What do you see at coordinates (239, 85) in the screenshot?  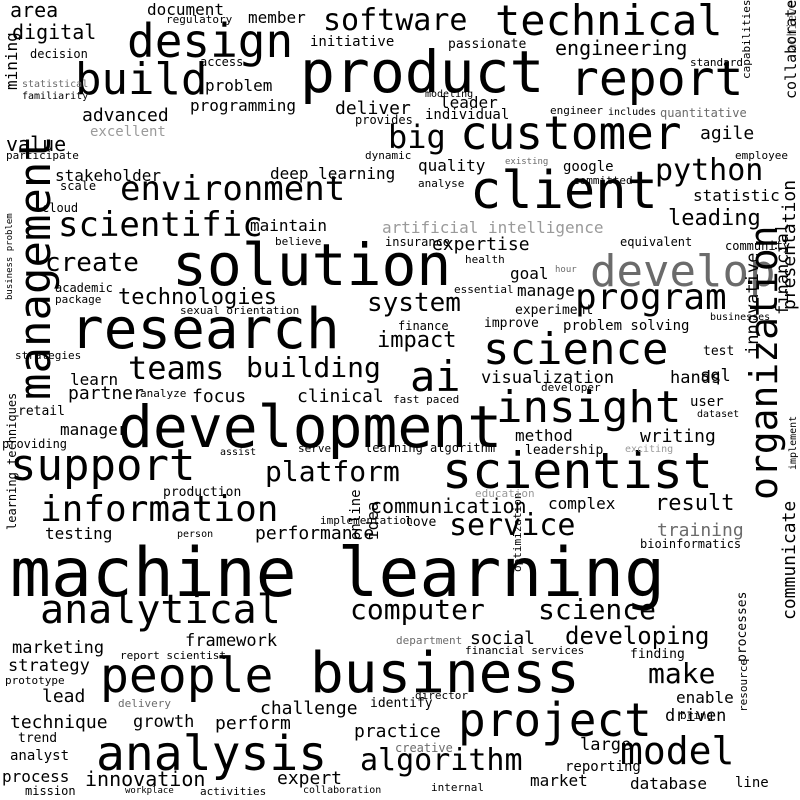 I see `word-problem: problem` at bounding box center [239, 85].